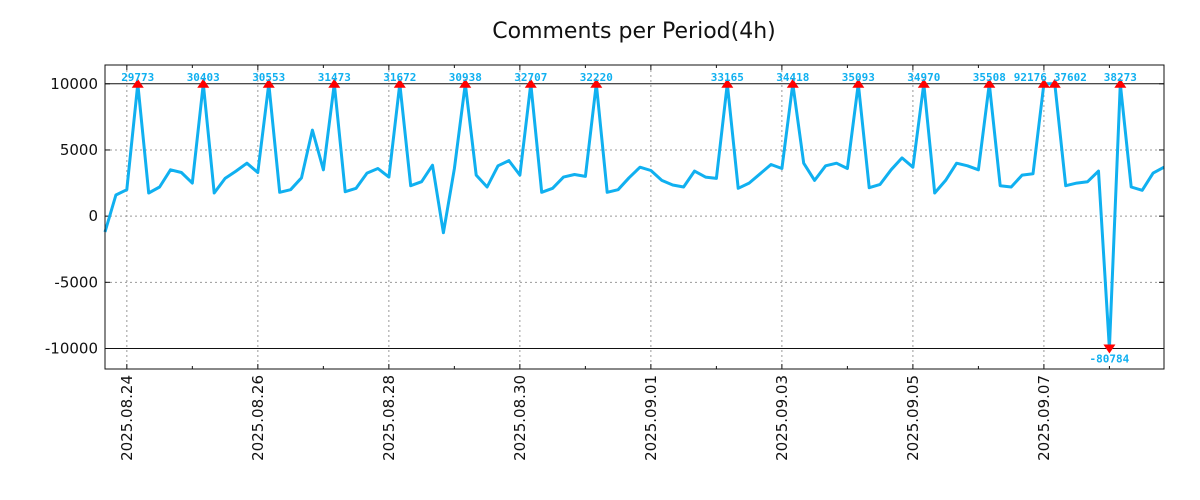 The height and width of the screenshot is (500, 1200). I want to click on data-label: 30938, so click(465, 77).